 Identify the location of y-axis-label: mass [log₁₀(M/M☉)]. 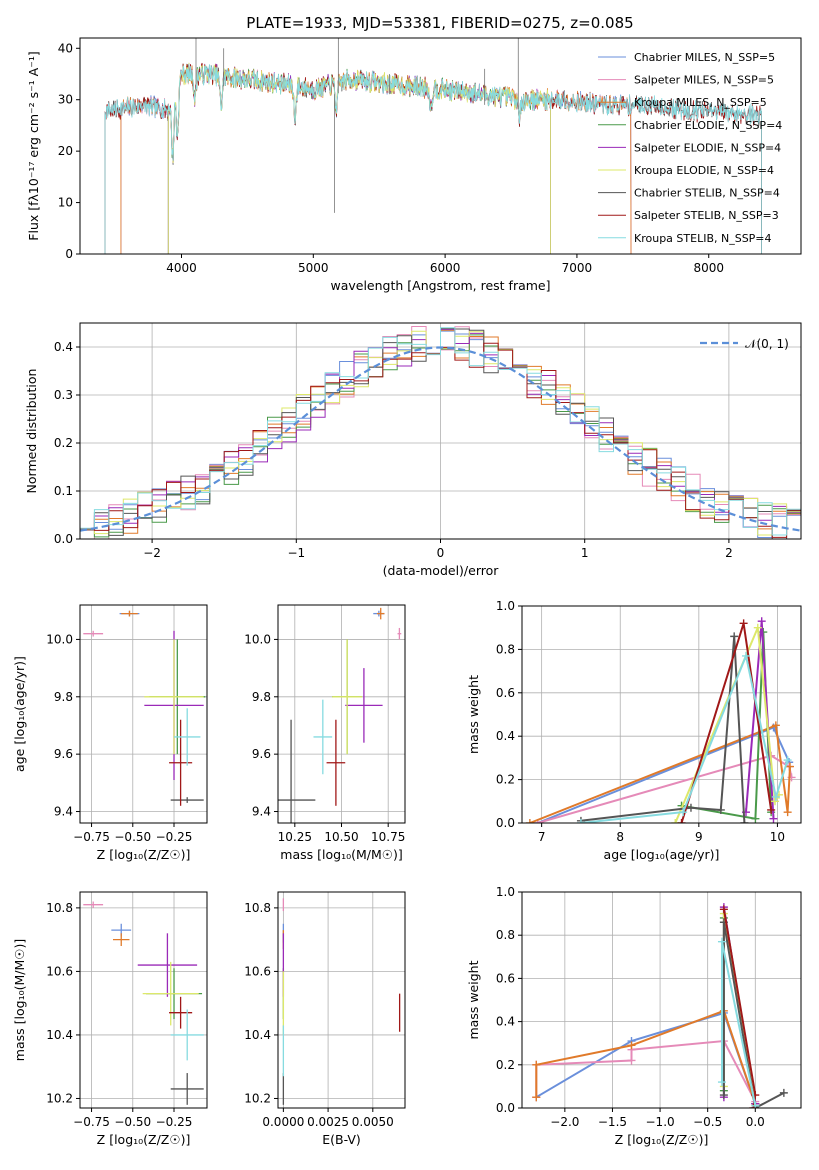
(19, 1000).